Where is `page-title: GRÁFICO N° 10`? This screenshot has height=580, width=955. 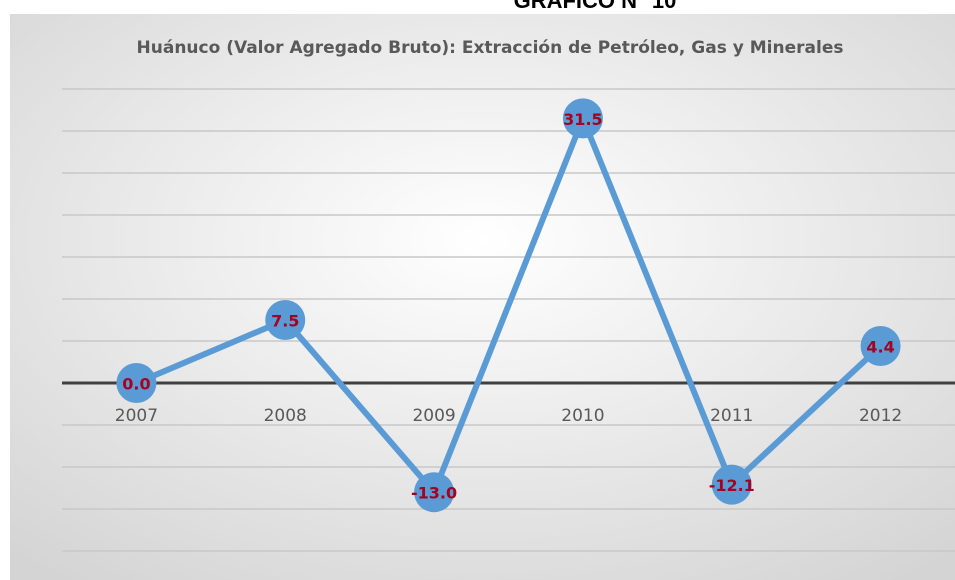
page-title: GRÁFICO N° 10 is located at coordinates (595, 6).